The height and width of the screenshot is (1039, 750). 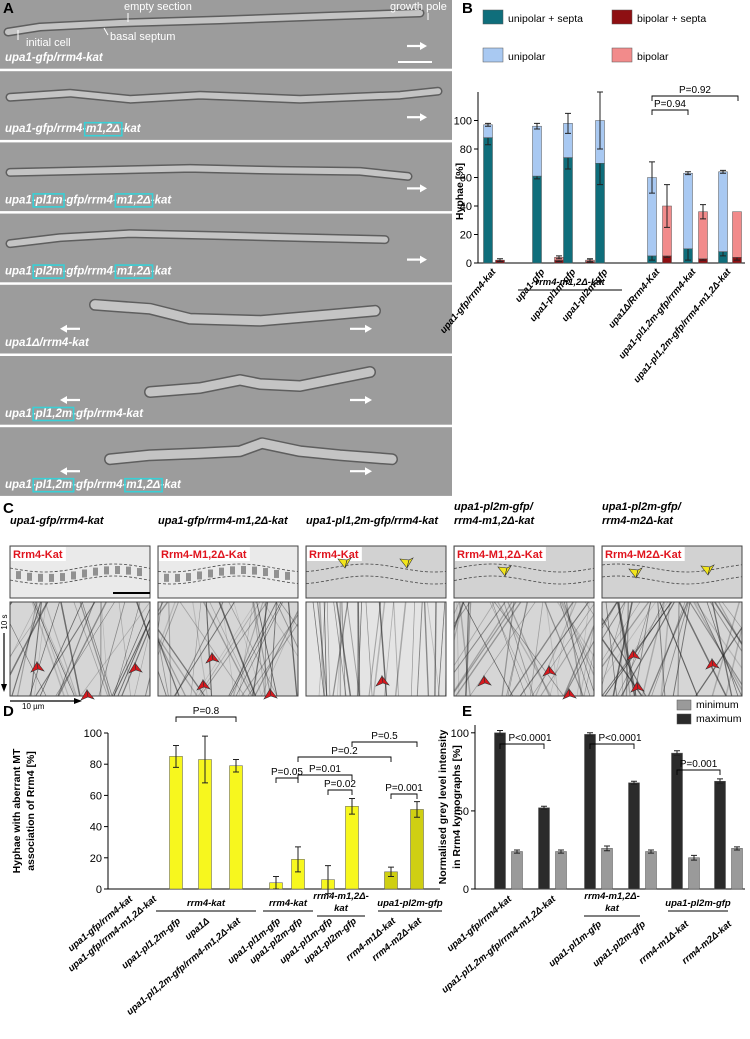 I want to click on legend-swatch, so click(x=684, y=705).